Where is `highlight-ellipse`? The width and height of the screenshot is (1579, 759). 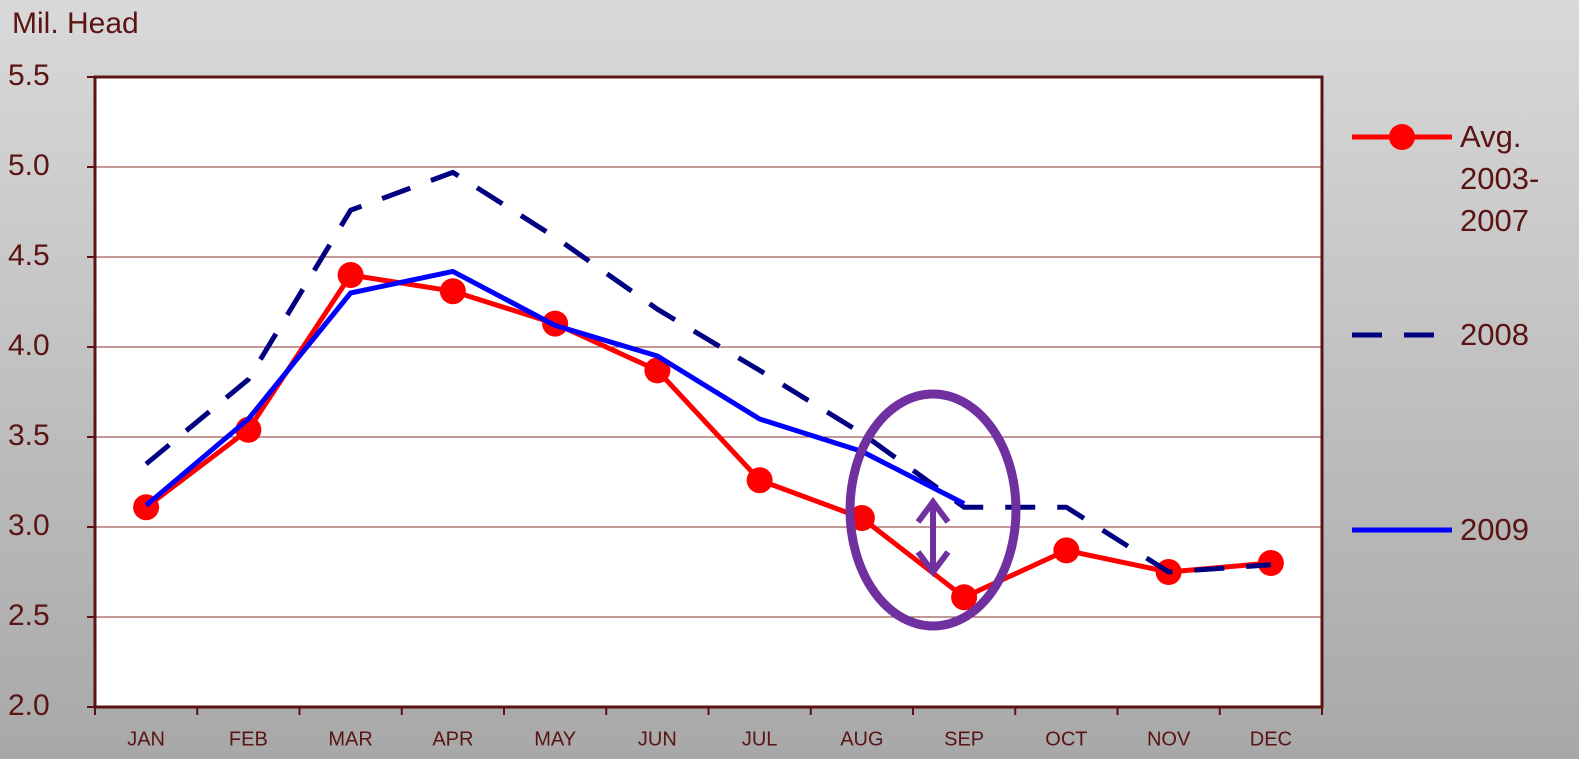
highlight-ellipse is located at coordinates (933, 510).